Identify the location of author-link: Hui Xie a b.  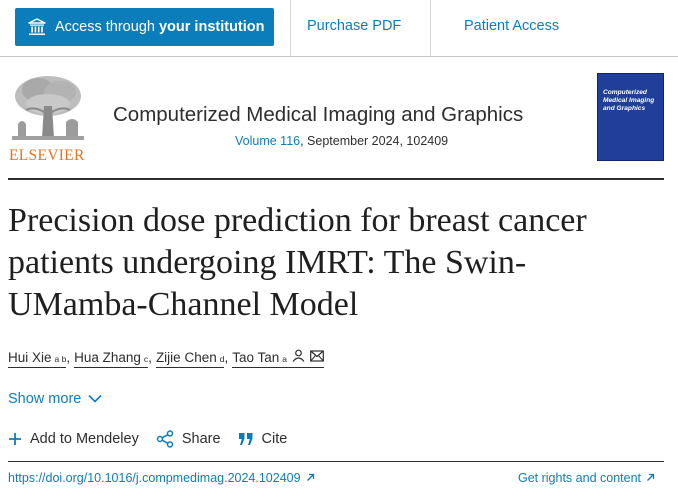
(37, 359).